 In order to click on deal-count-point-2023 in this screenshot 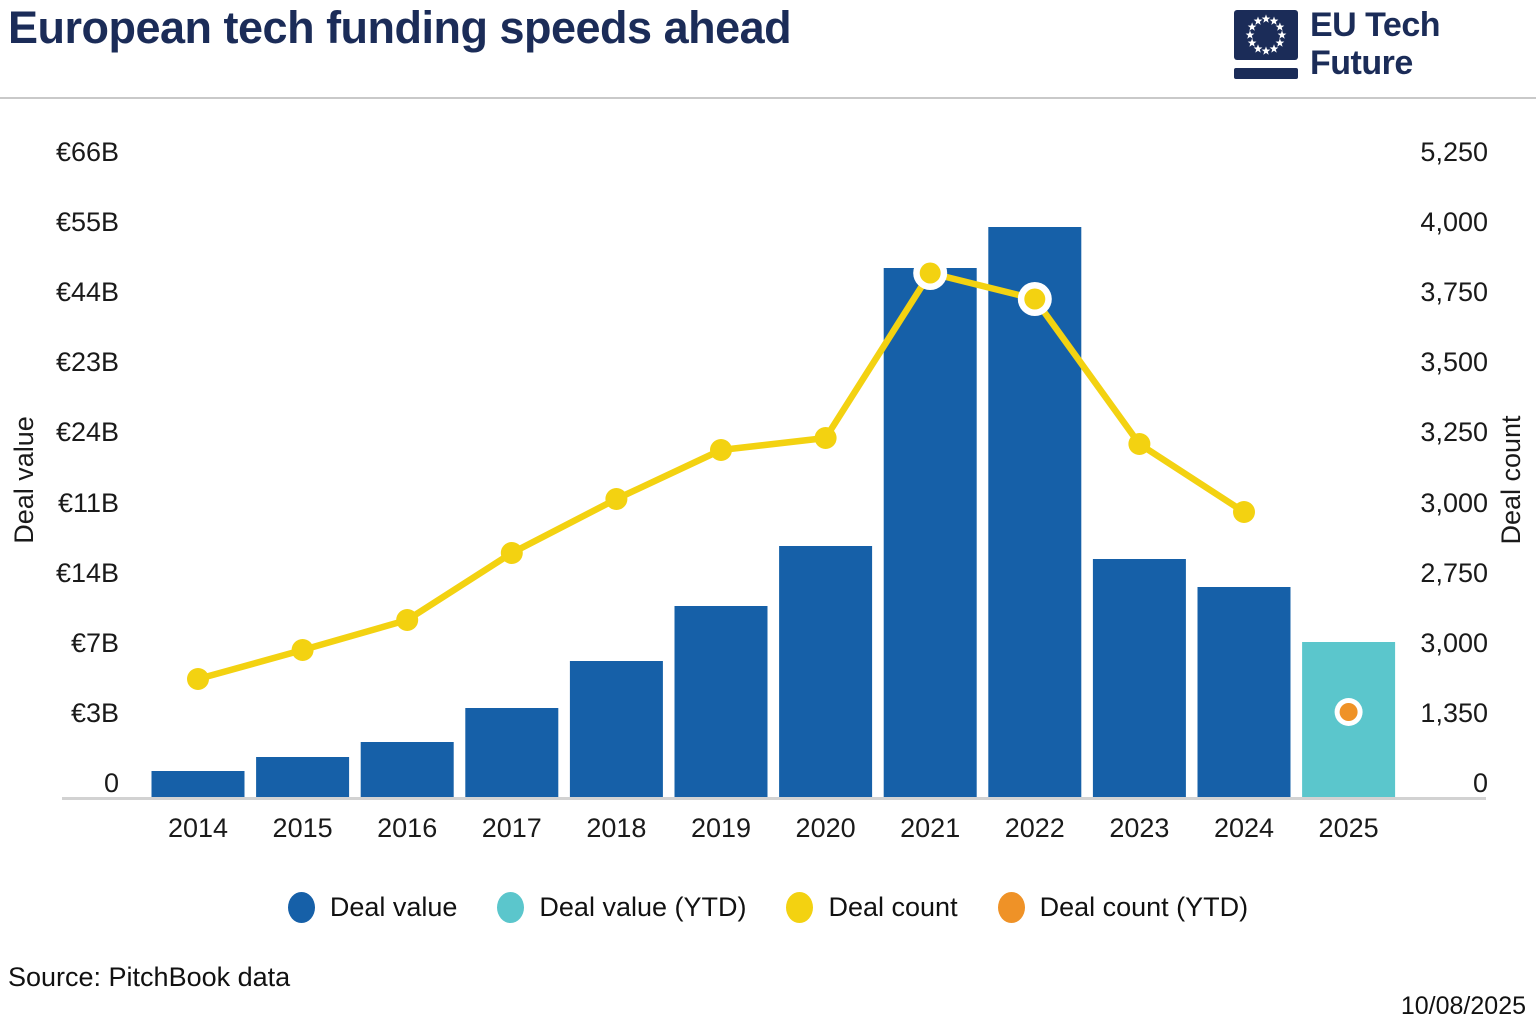, I will do `click(1139, 444)`.